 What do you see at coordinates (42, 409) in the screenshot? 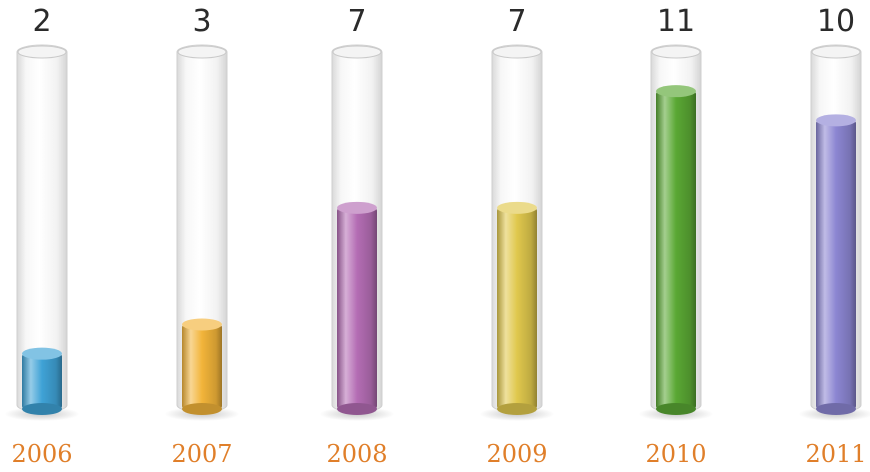
I see `bar-bottom-2006` at bounding box center [42, 409].